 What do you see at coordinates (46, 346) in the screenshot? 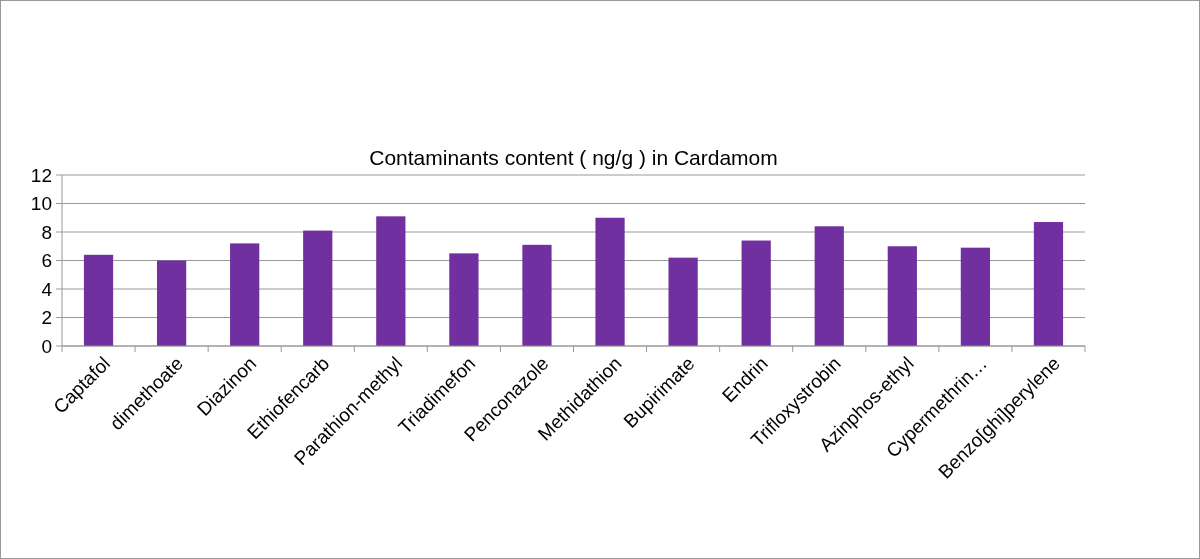
I see `y-tick-label: 0` at bounding box center [46, 346].